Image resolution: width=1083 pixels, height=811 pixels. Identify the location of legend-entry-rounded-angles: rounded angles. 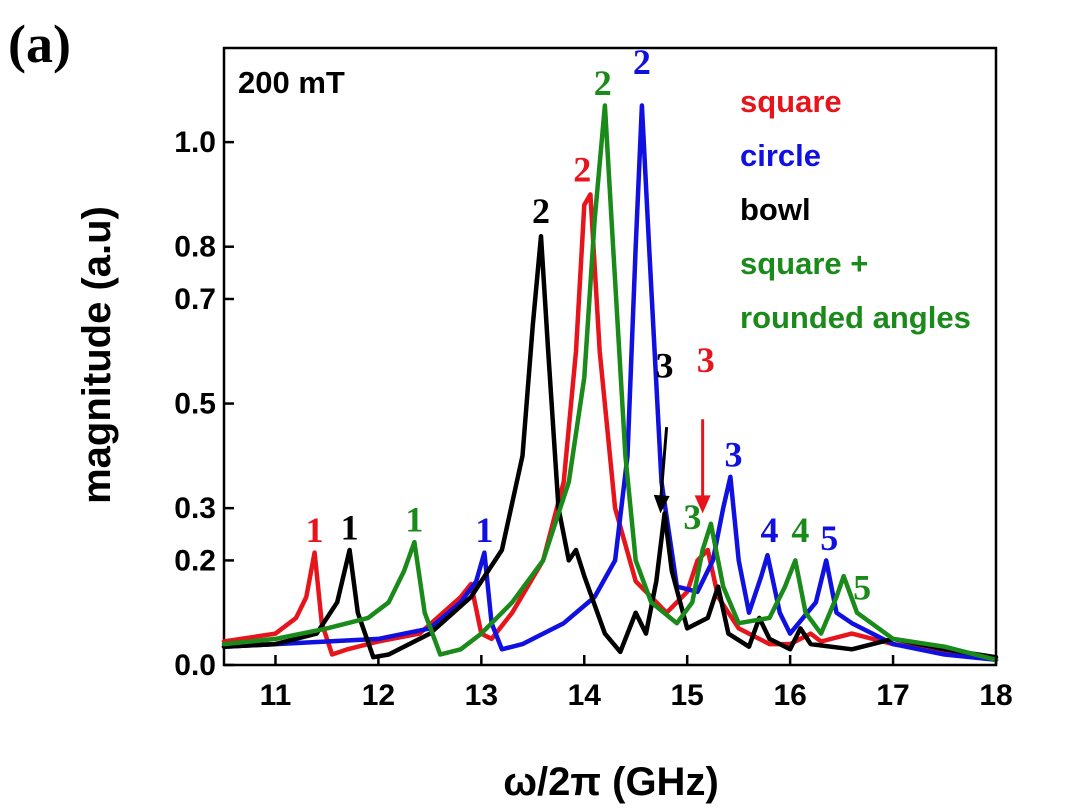
(855, 317).